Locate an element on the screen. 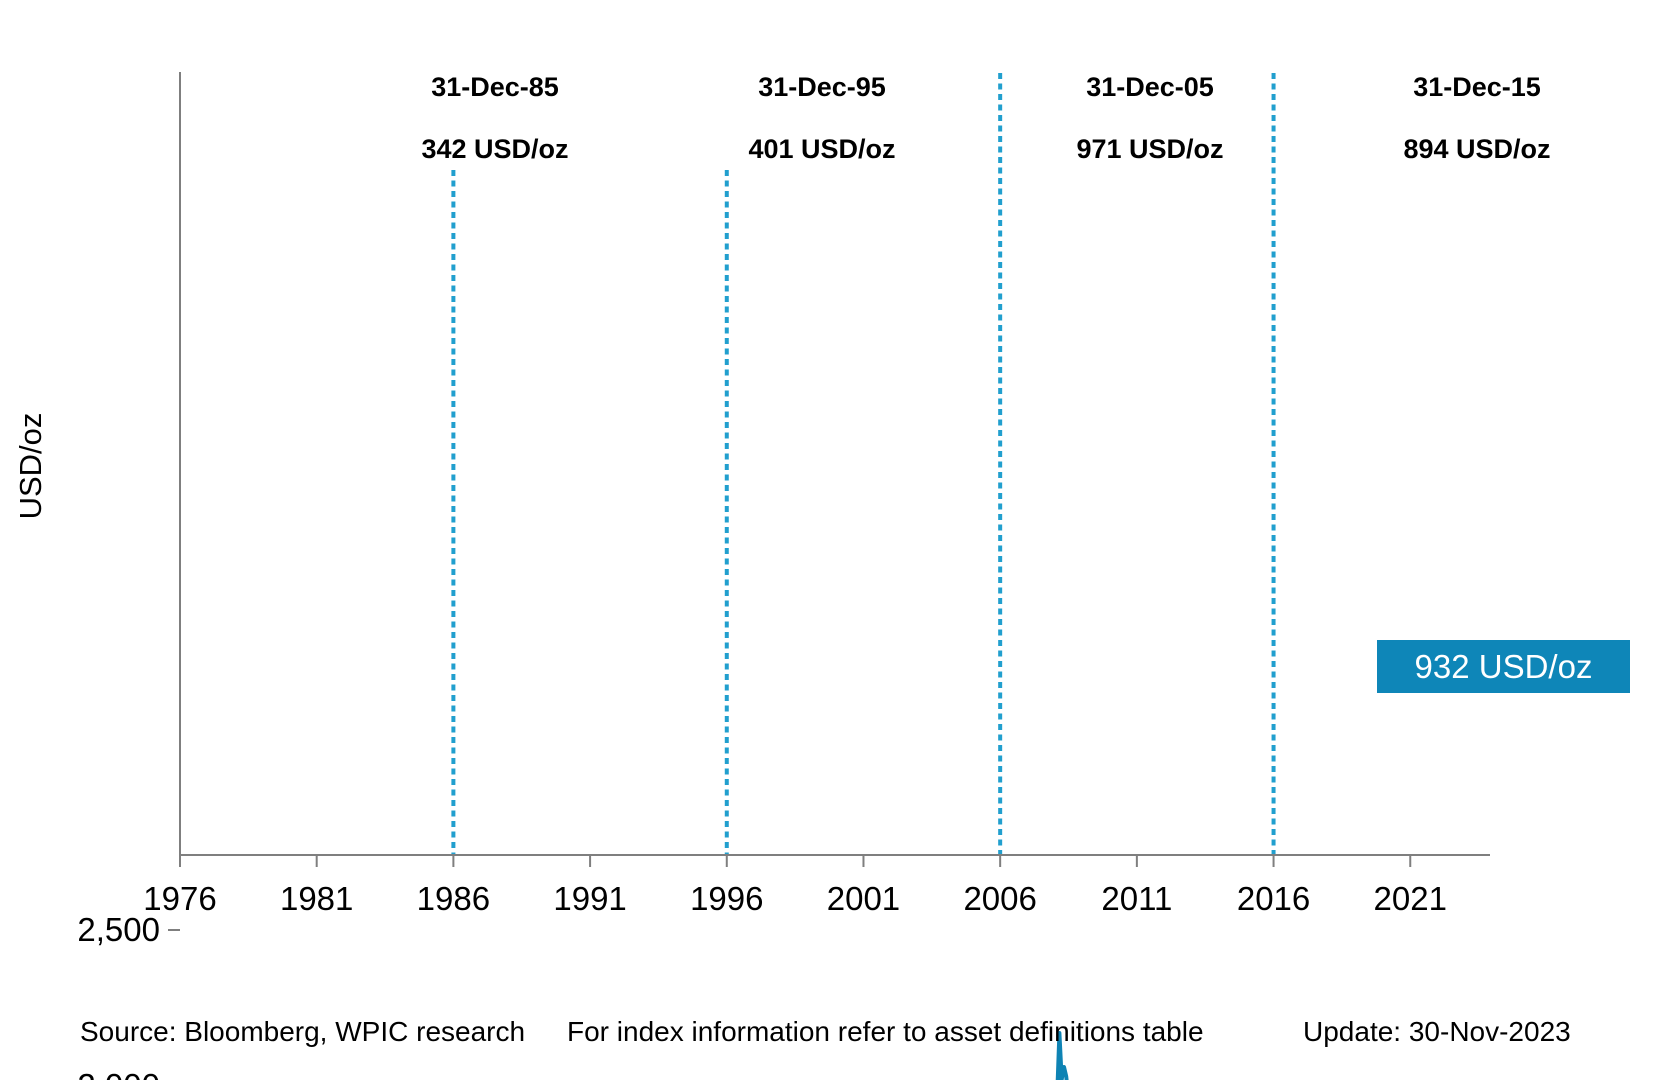  y-tick-label: 2,500 is located at coordinates (118, 929).